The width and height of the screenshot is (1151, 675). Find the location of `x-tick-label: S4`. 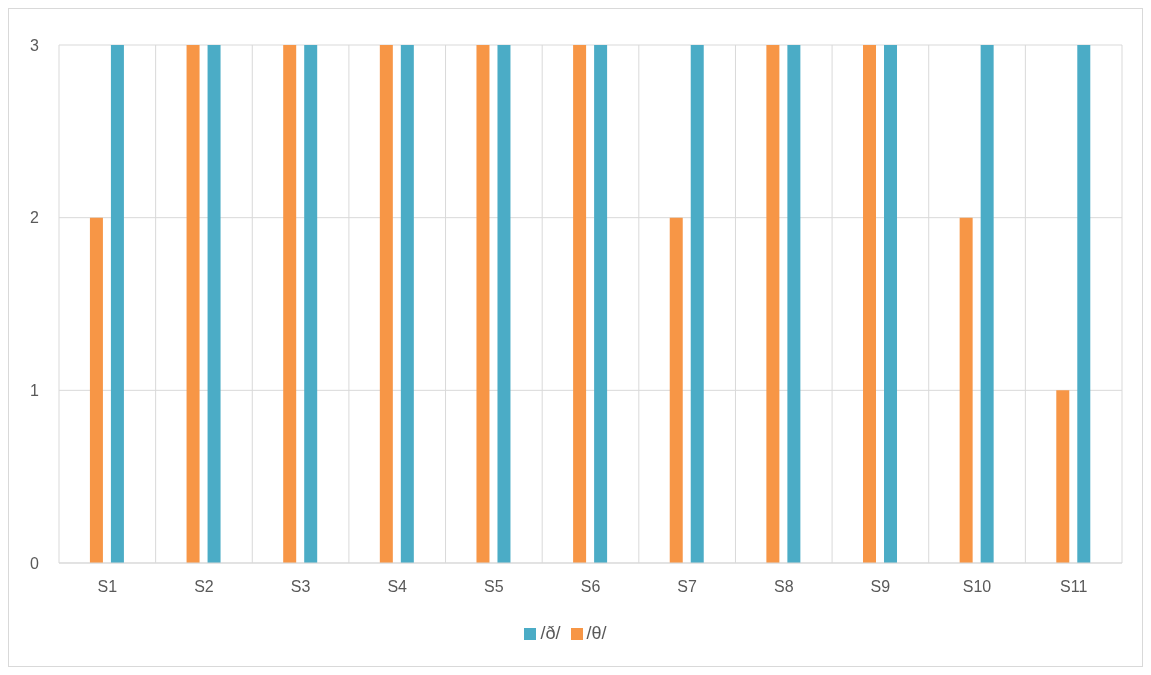

x-tick-label: S4 is located at coordinates (397, 587).